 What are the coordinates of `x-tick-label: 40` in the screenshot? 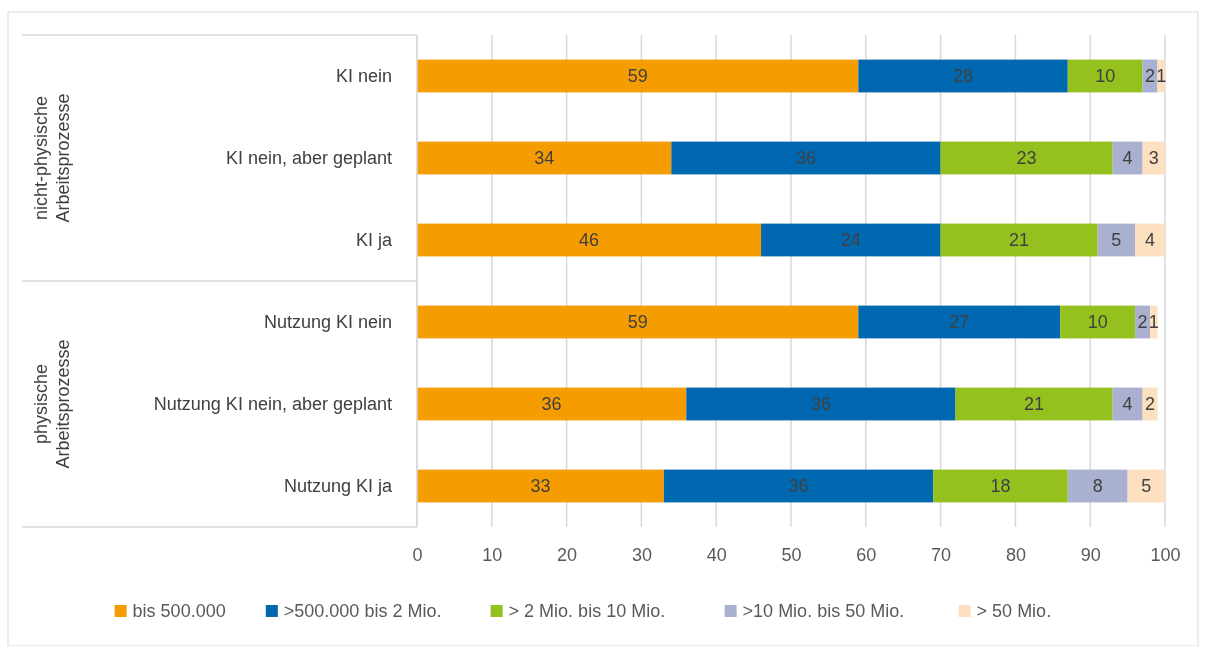 It's located at (716, 554).